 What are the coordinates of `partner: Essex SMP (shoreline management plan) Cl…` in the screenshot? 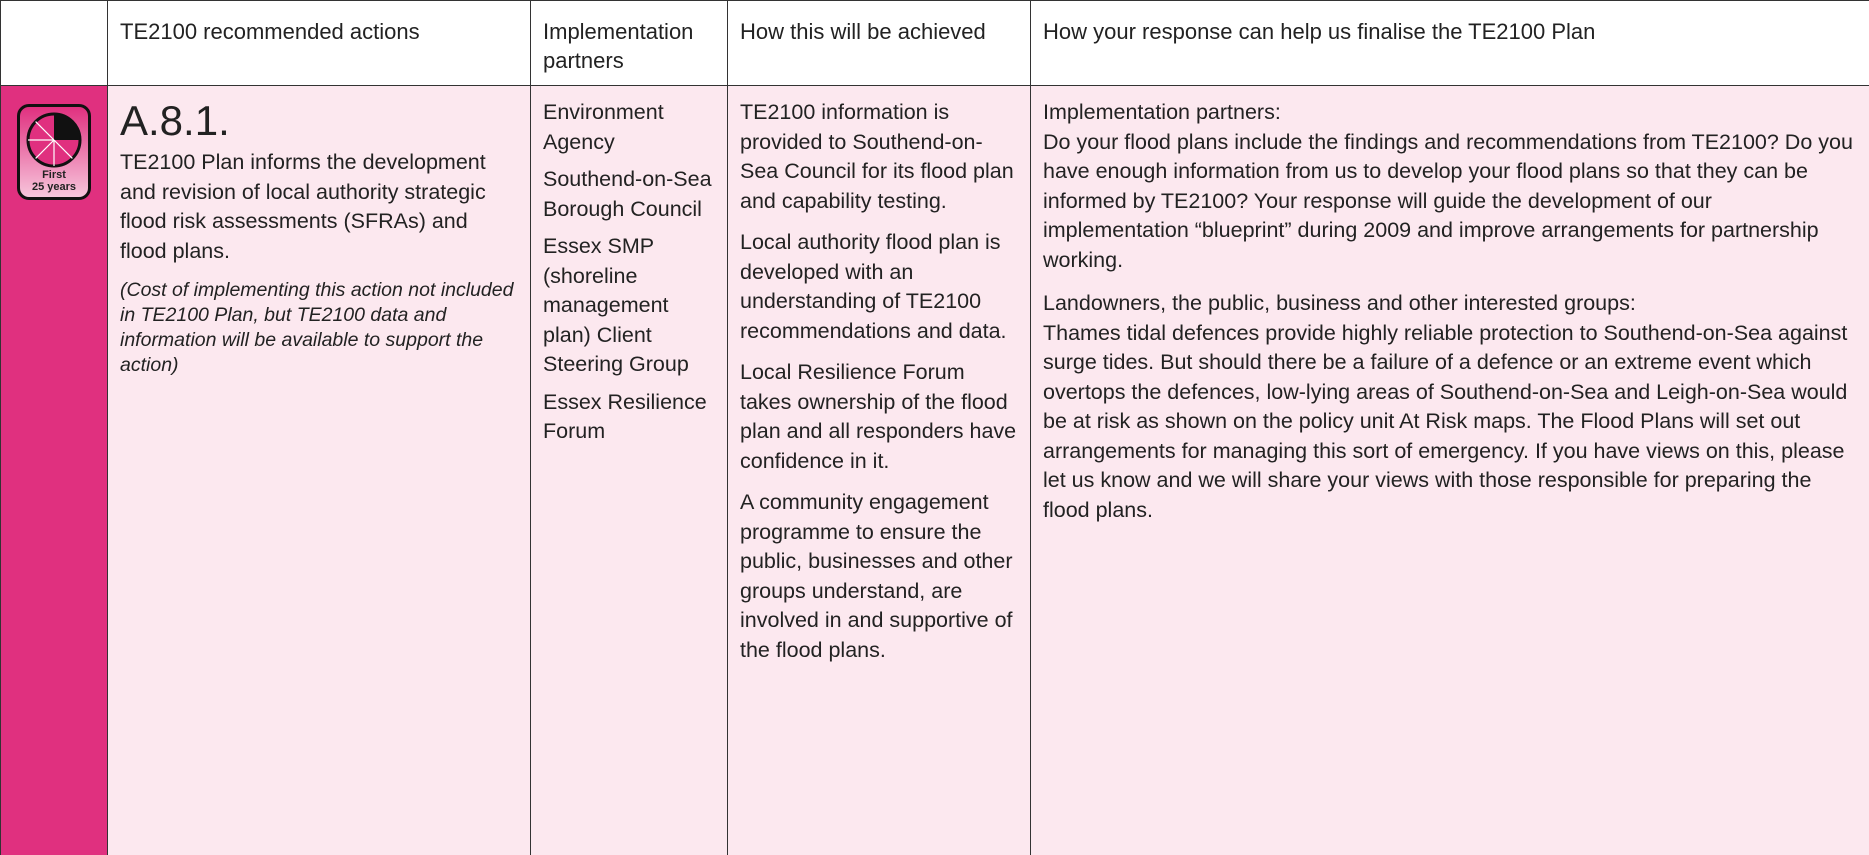 It's located at (616, 305).